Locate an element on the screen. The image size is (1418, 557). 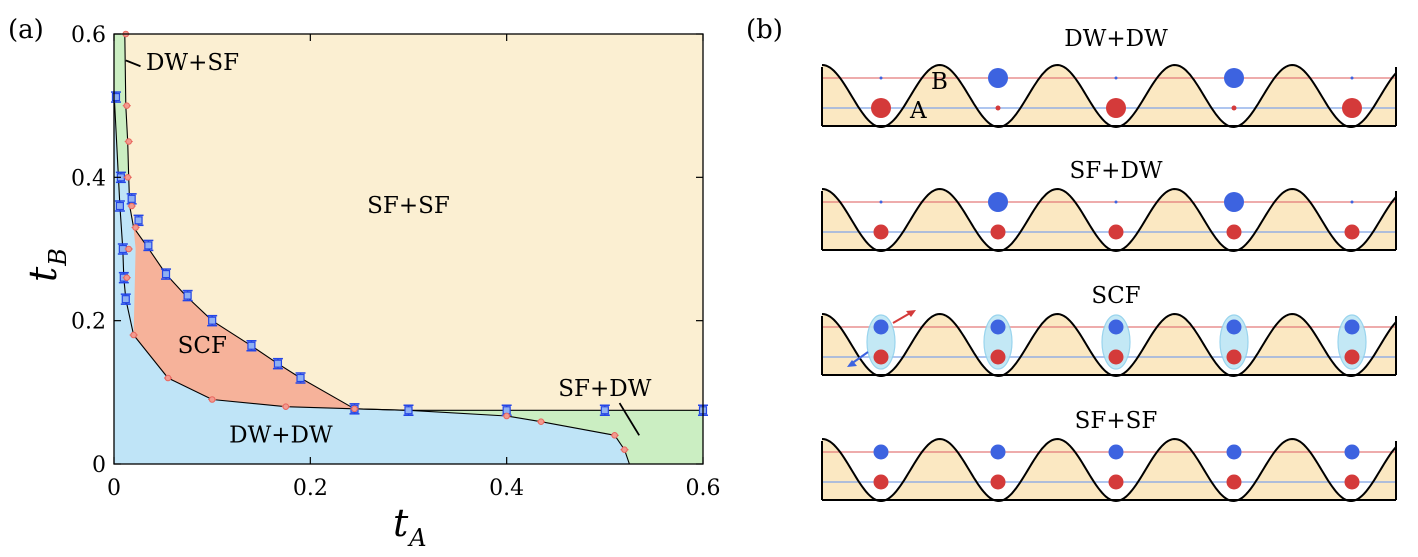
x-tick-label: 0.6 is located at coordinates (703, 488).